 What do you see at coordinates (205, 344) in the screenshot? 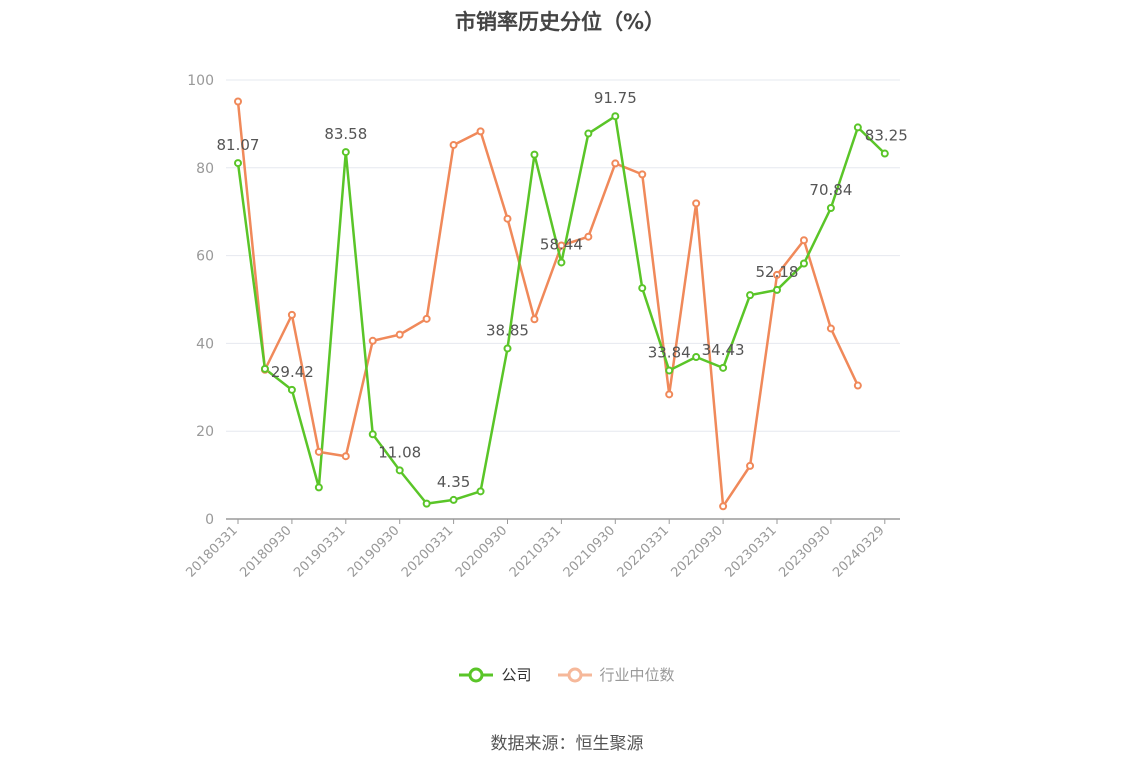
I see `y-tick-label: 40` at bounding box center [205, 344].